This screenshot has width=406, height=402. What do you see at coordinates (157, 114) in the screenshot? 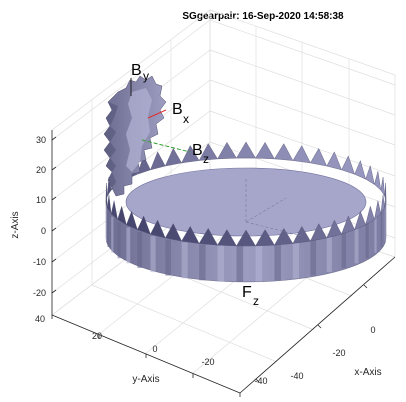
I see `frame-b-x-axis` at bounding box center [157, 114].